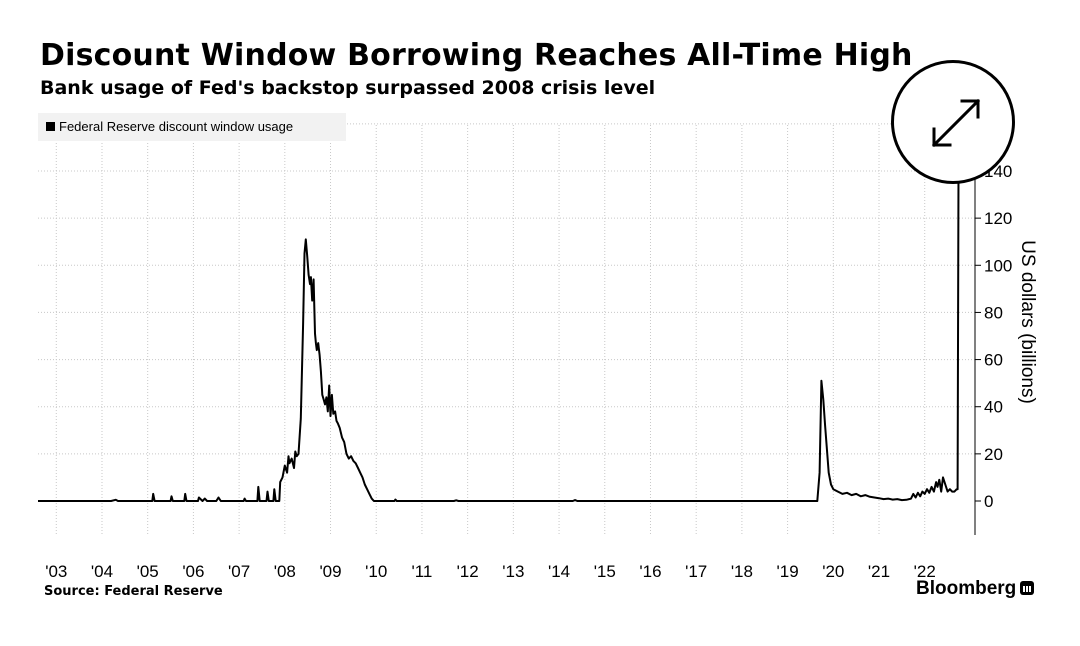 This screenshot has height=646, width=1080. Describe the element at coordinates (50, 126) in the screenshot. I see `legend-swatch` at that location.